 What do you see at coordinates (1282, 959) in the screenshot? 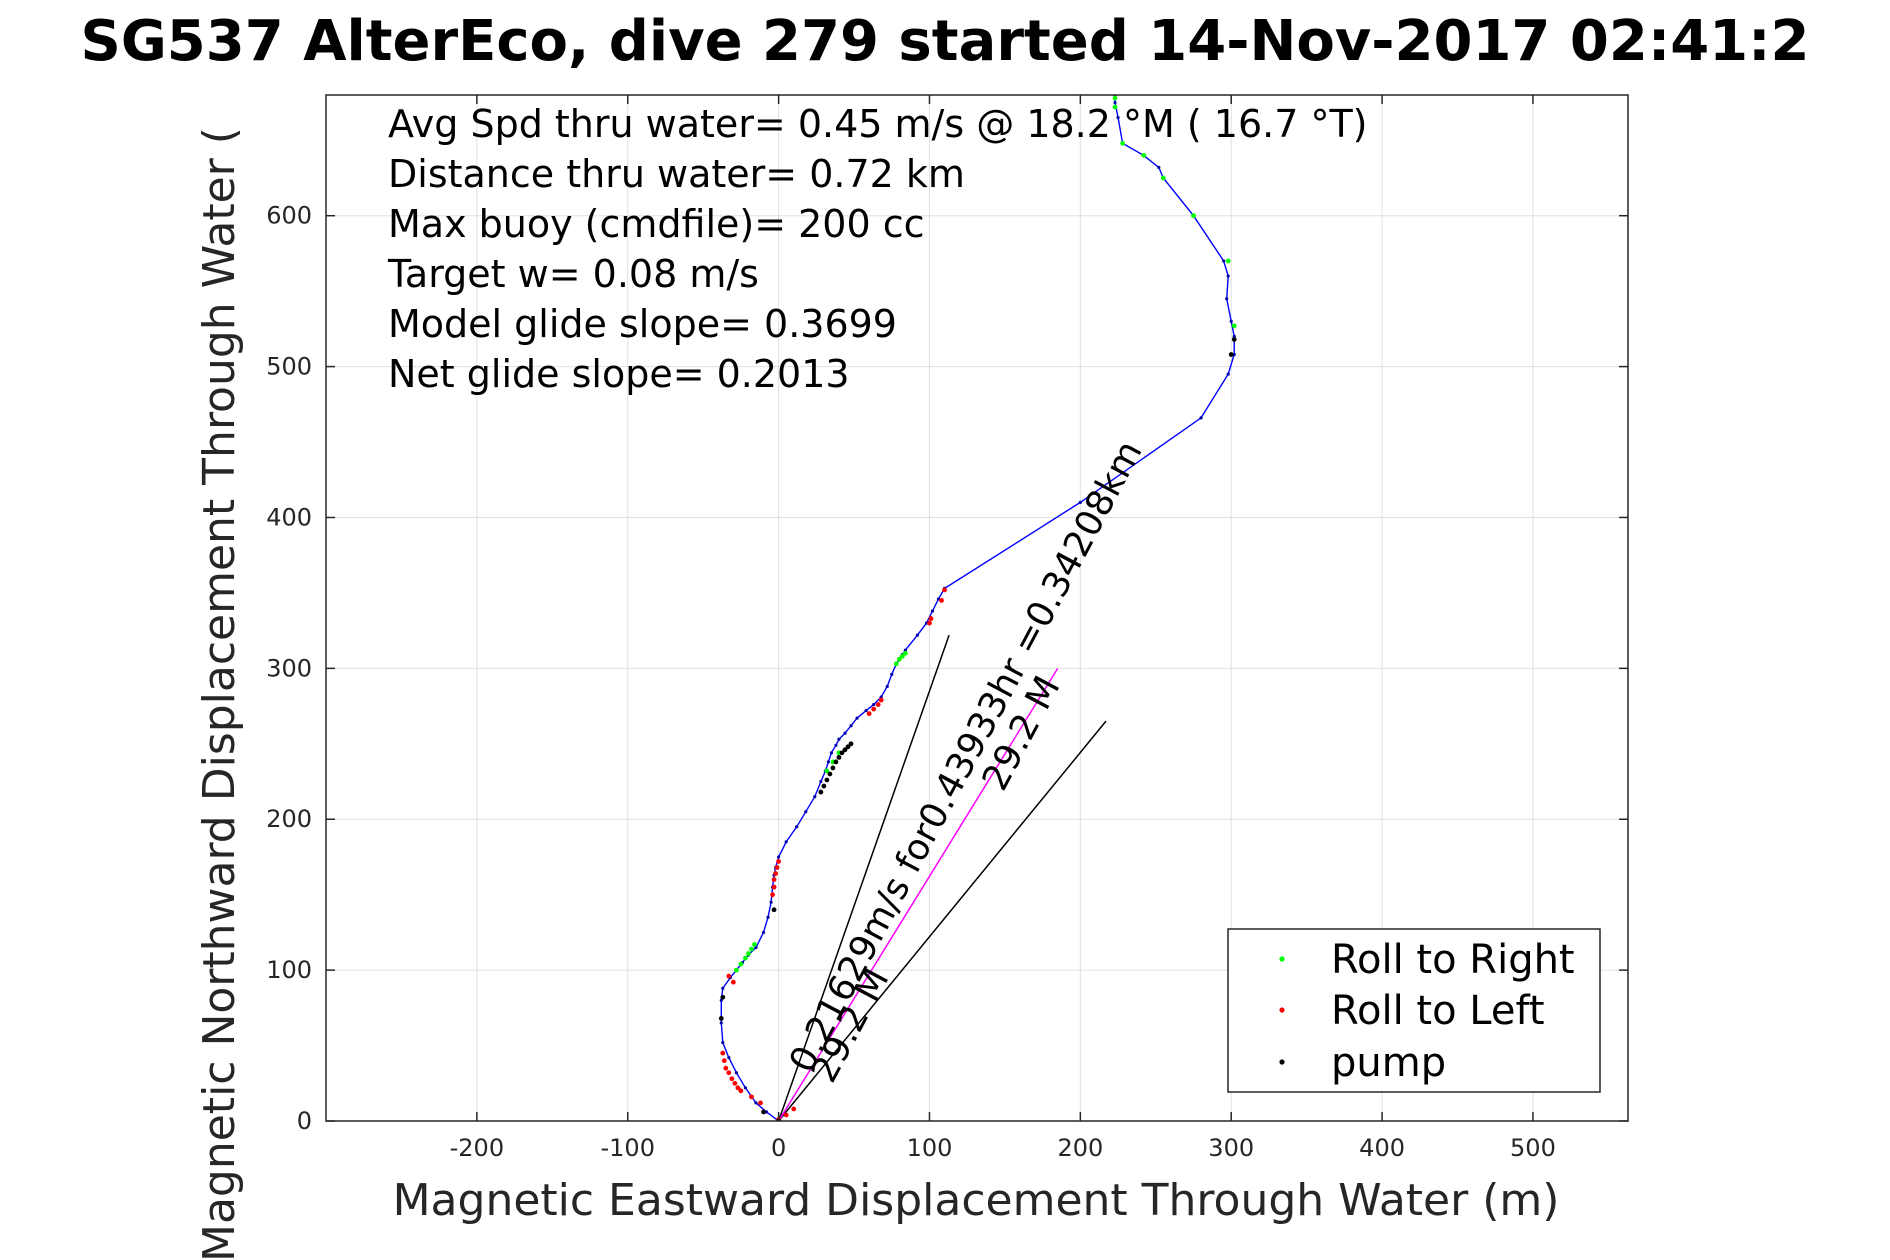
I see `legend-marker-roll-right` at bounding box center [1282, 959].